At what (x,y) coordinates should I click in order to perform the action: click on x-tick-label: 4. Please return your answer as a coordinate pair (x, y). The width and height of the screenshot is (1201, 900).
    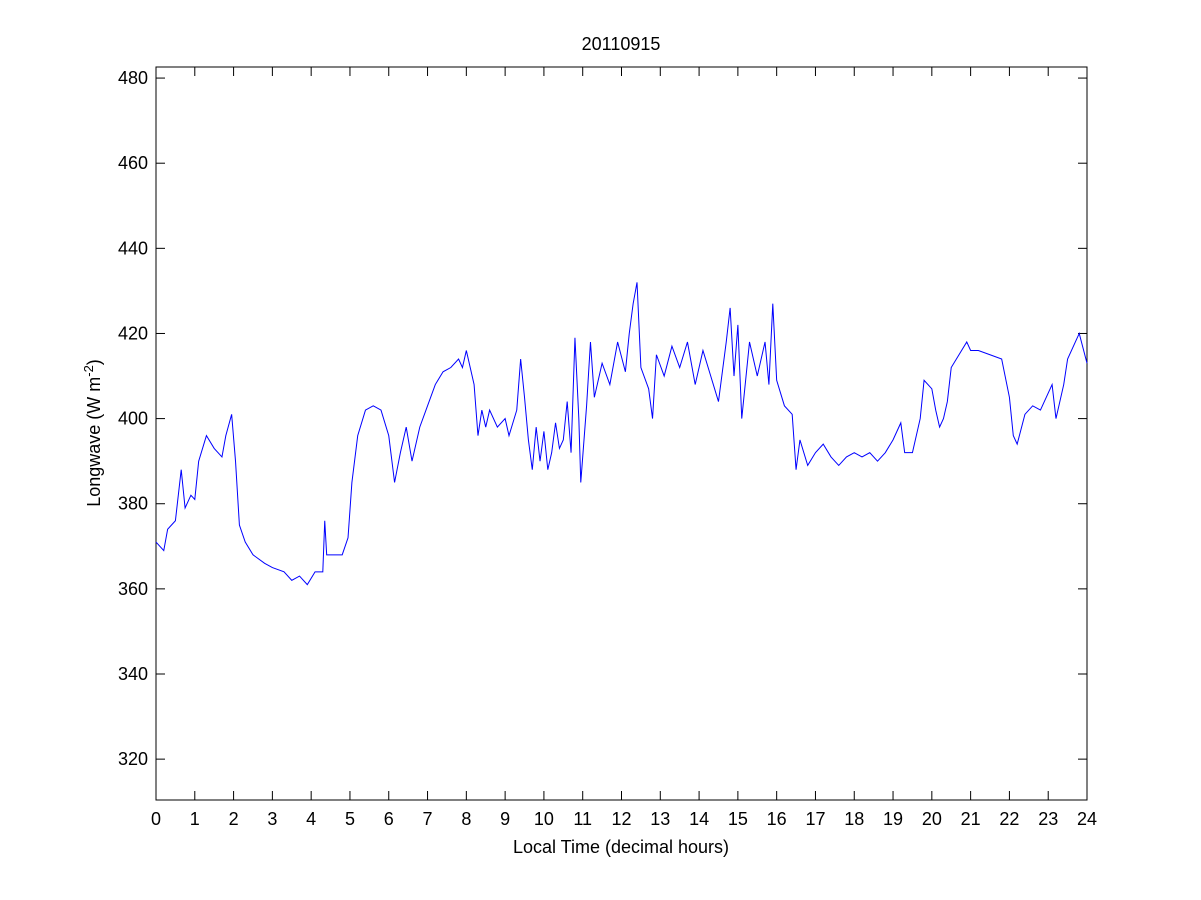
    Looking at the image, I should click on (311, 819).